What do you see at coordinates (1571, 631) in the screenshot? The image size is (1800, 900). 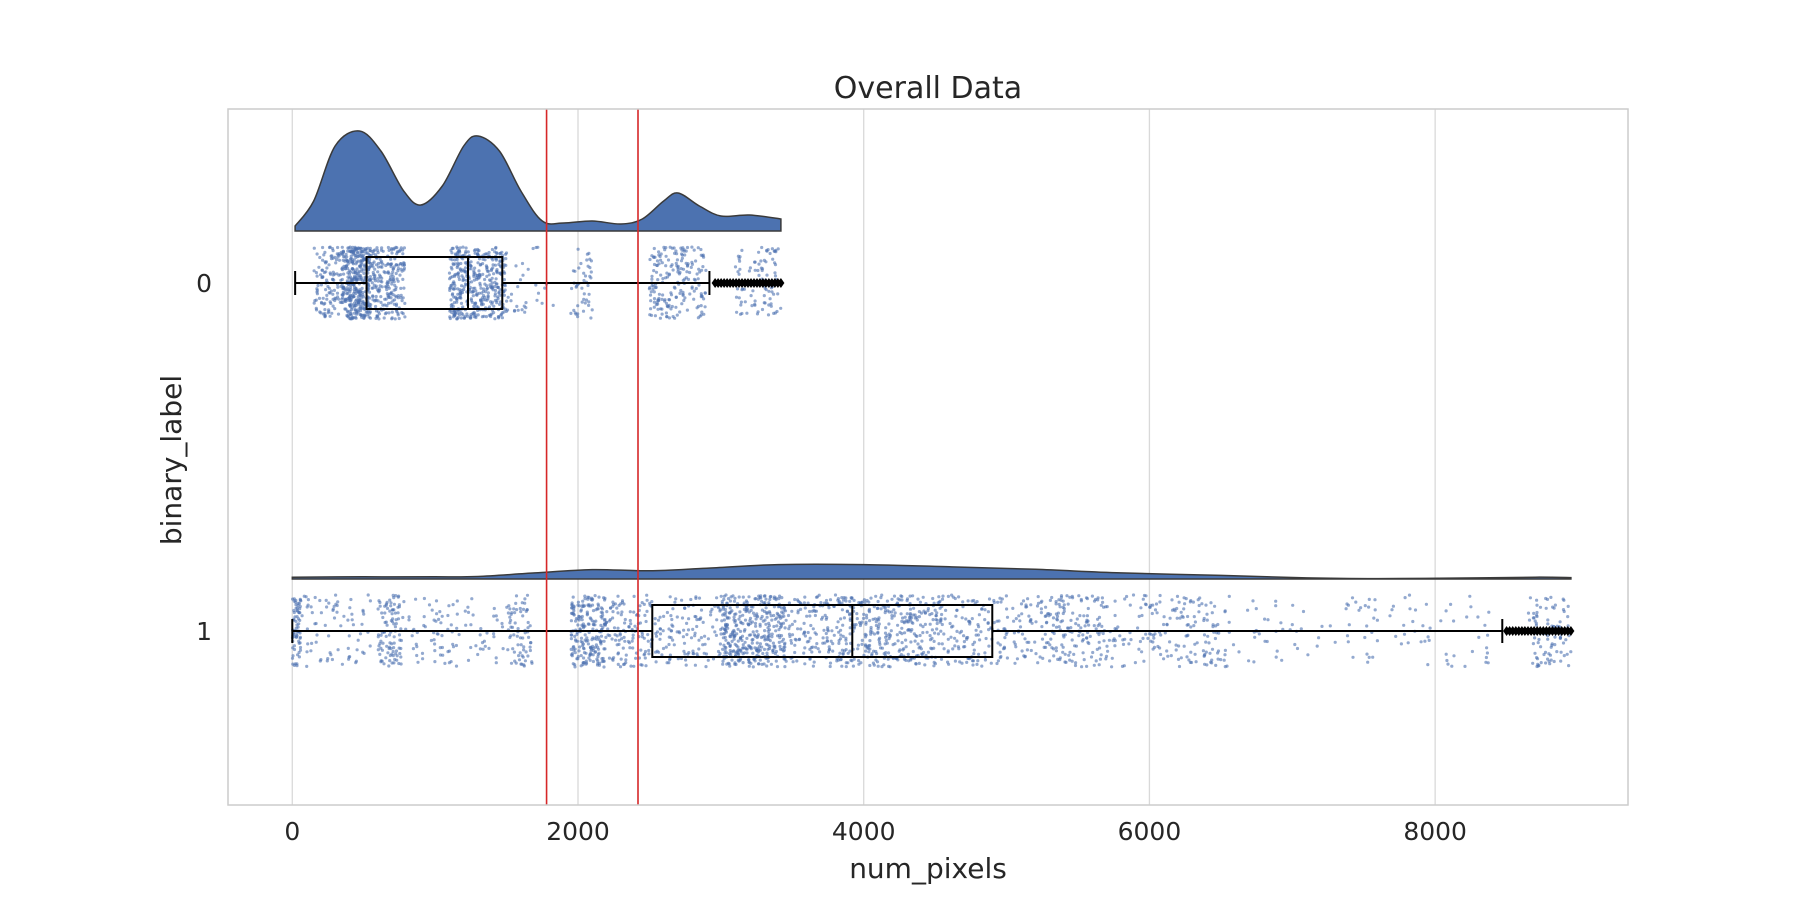 I see `outlier-marker` at bounding box center [1571, 631].